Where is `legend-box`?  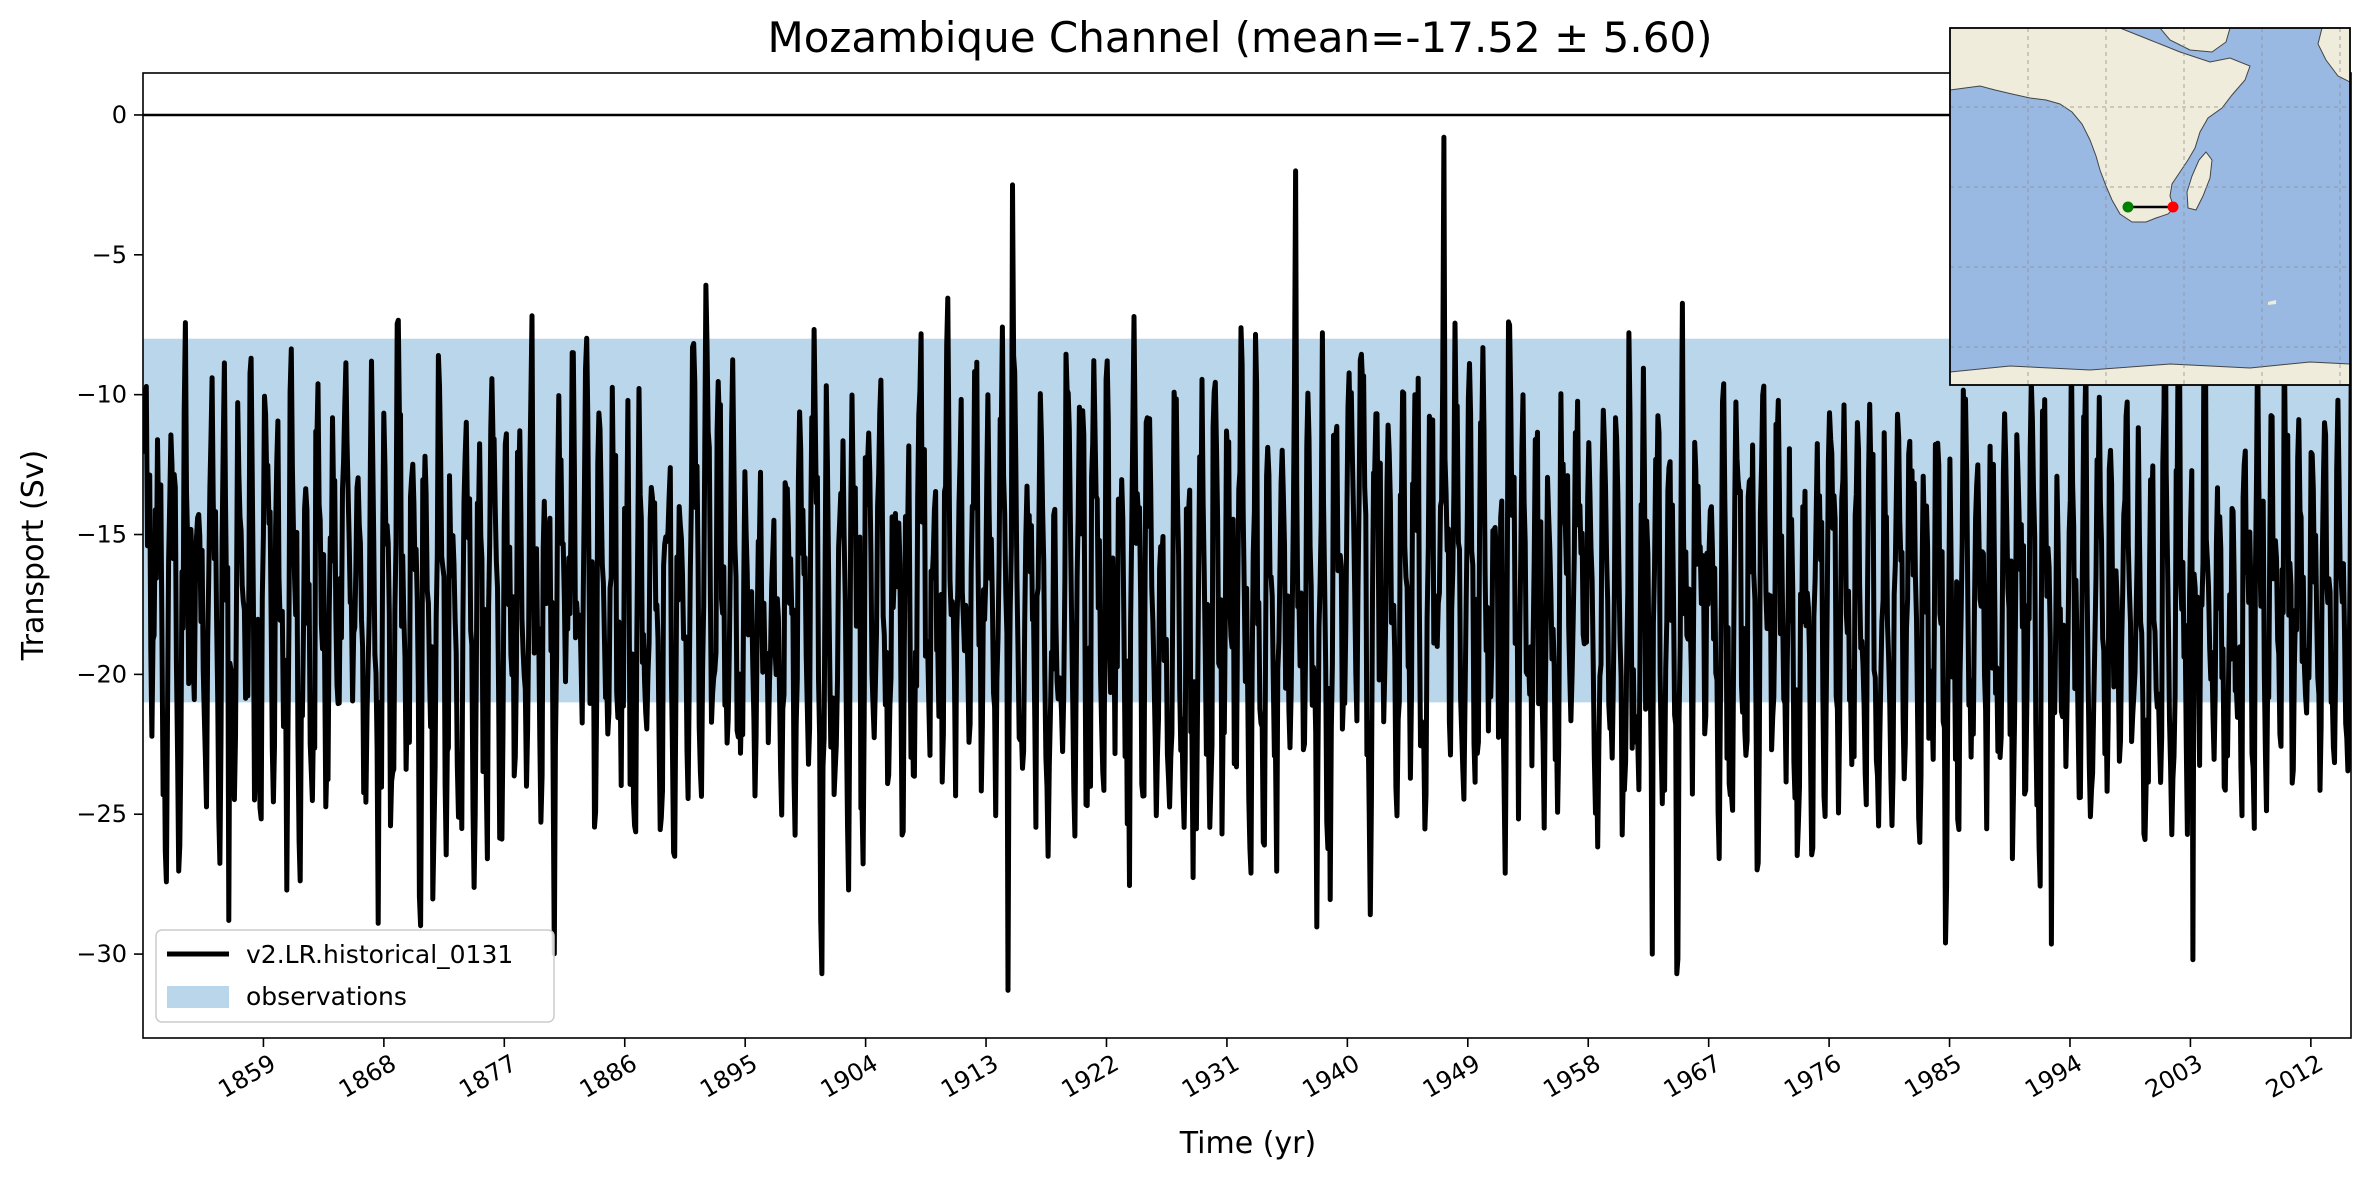
legend-box is located at coordinates (355, 976).